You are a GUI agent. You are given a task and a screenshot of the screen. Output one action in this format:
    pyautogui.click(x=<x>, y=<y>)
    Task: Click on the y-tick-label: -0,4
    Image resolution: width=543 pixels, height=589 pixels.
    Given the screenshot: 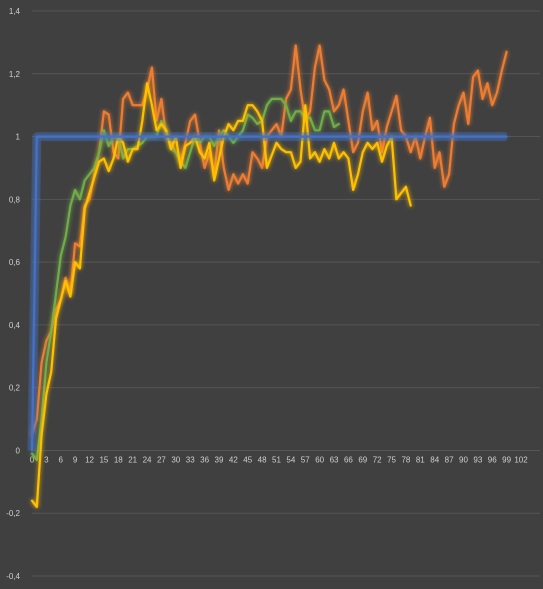 What is the action you would take?
    pyautogui.click(x=13, y=576)
    